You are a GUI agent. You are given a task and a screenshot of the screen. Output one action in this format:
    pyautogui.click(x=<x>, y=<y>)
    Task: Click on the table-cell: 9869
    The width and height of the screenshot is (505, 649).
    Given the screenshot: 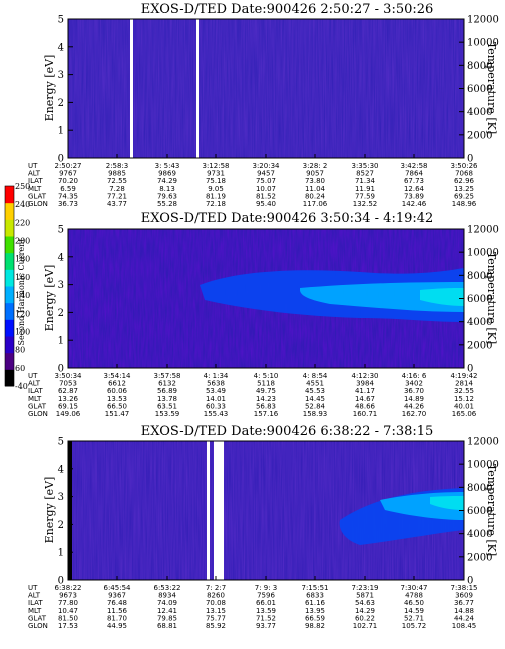 What is the action you would take?
    pyautogui.click(x=167, y=174)
    